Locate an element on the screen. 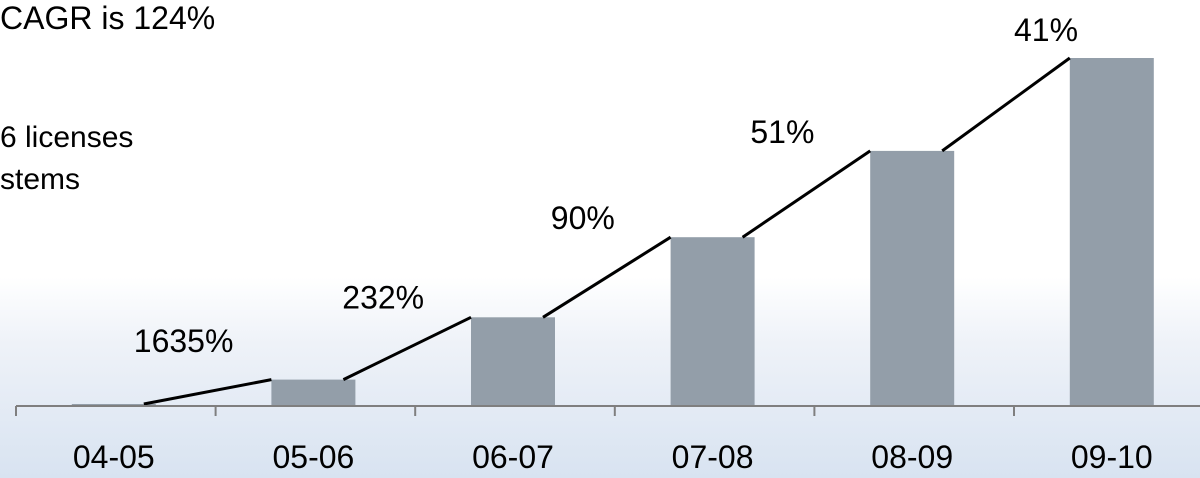 The image size is (1200, 478). growth-label: 232% is located at coordinates (383, 297).